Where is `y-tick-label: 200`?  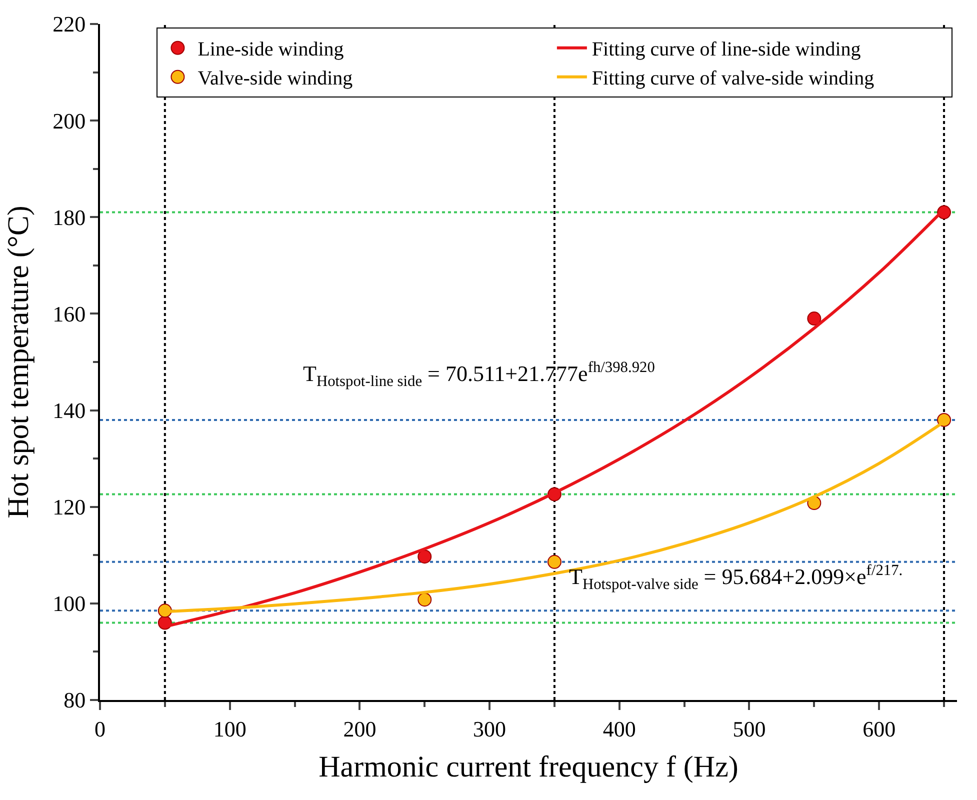 y-tick-label: 200 is located at coordinates (69, 121).